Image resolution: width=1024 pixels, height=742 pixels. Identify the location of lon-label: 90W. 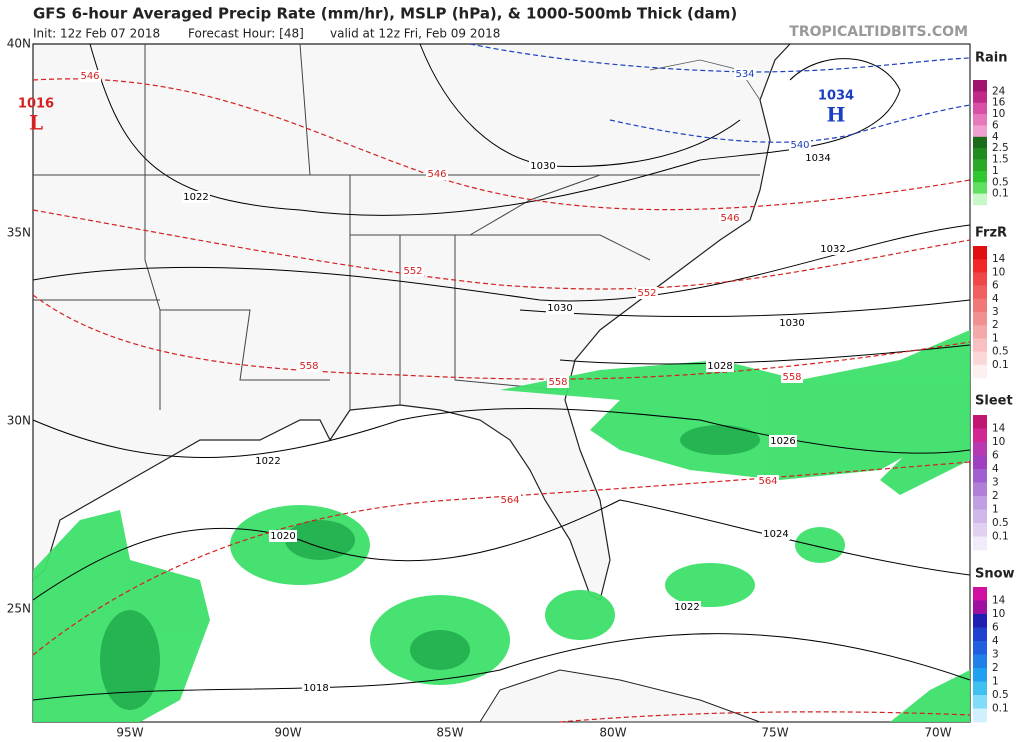
(287, 733).